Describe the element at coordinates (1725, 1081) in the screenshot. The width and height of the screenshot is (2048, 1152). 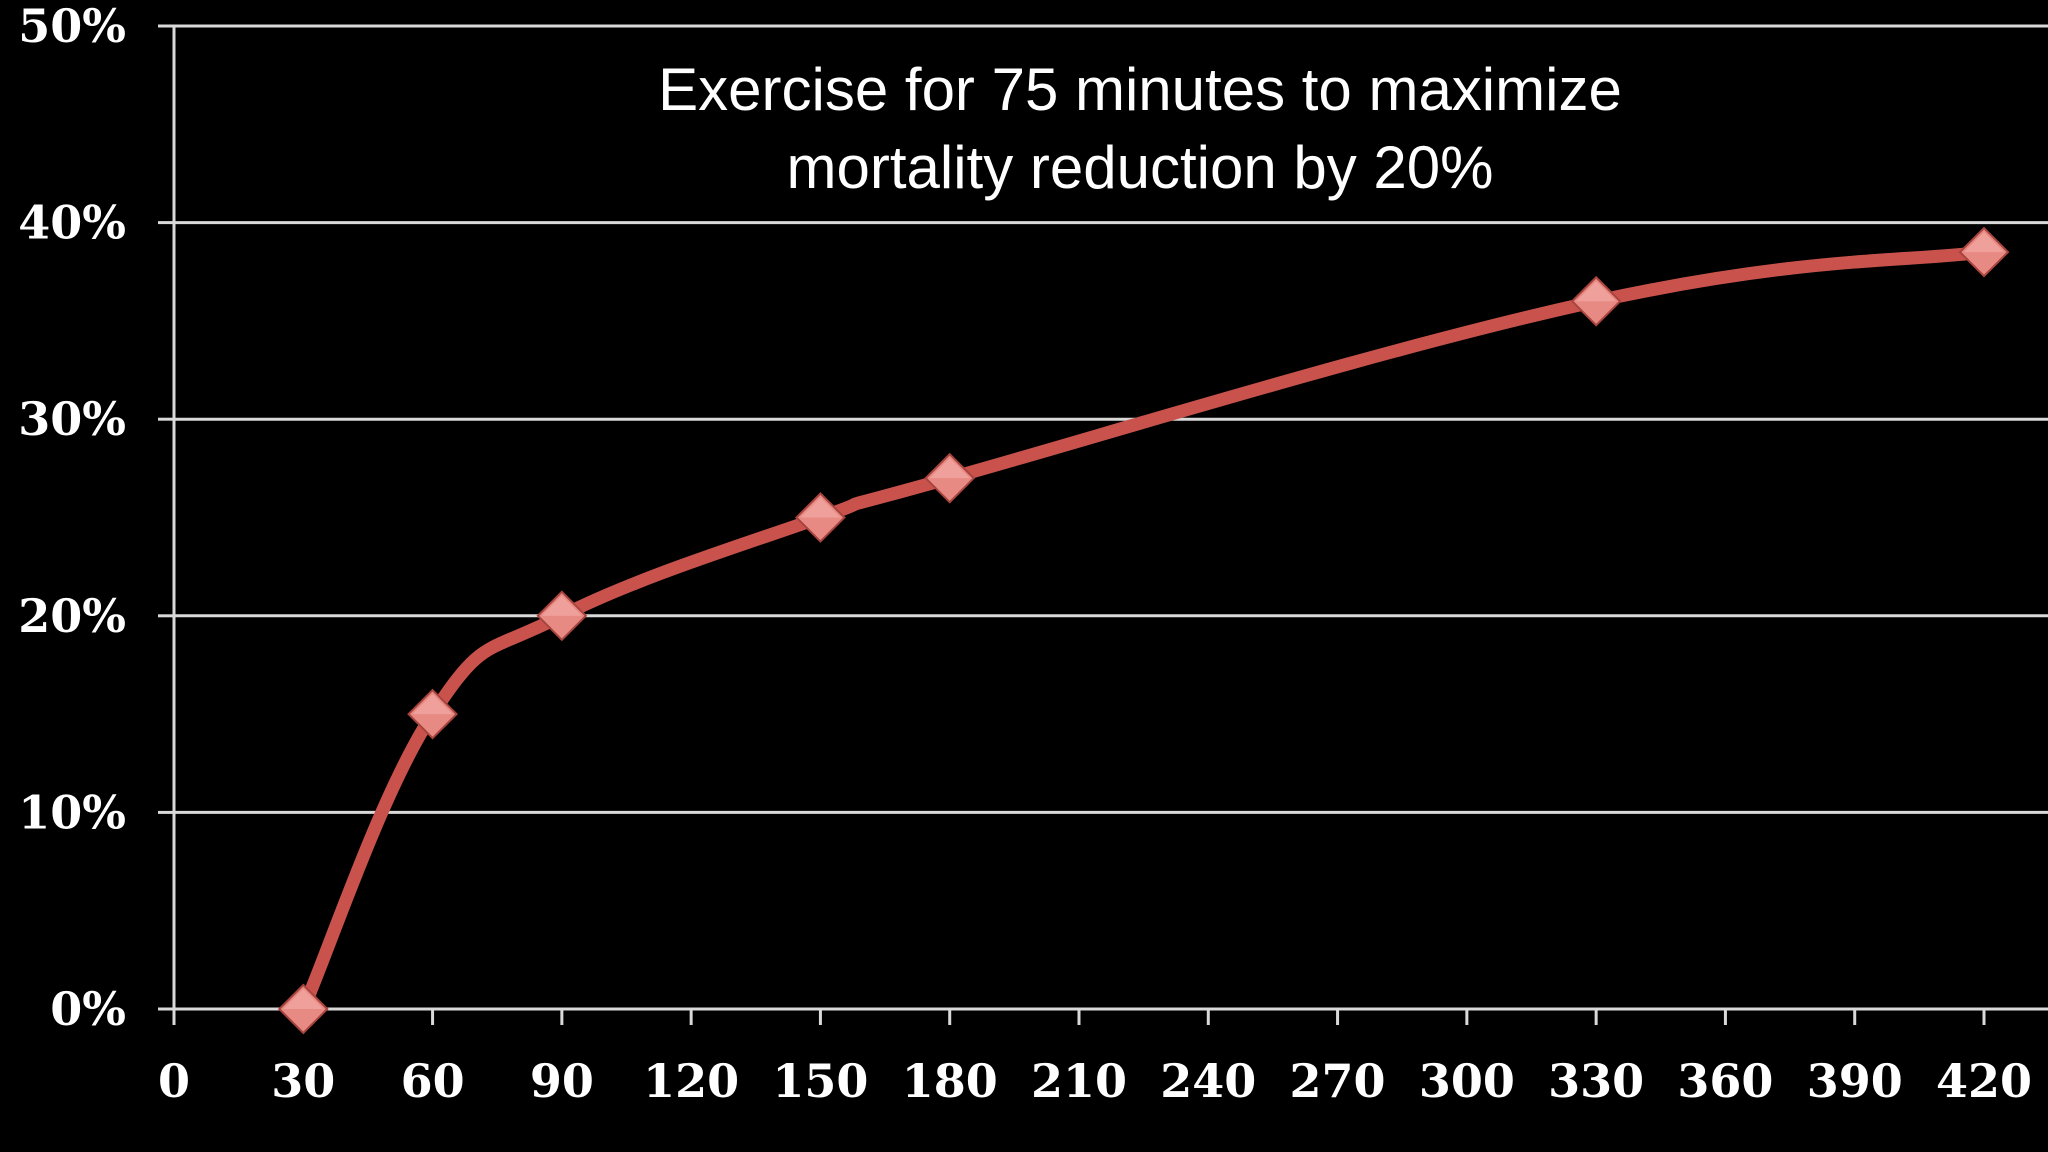
I see `x-tick-label: 360` at that location.